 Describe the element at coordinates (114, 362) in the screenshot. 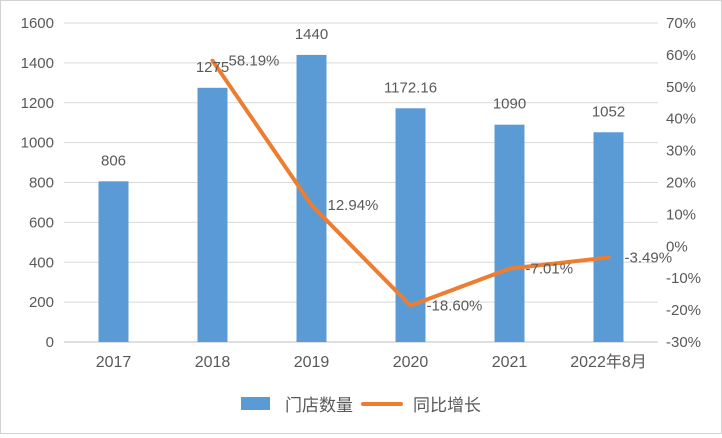

I see `x-axis-category-label: 2017` at that location.